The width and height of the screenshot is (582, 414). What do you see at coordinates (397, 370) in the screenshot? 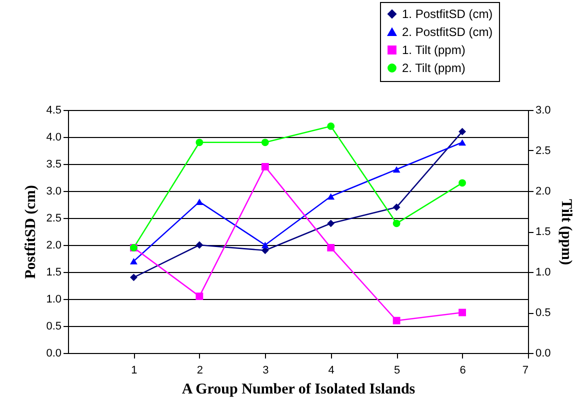
I see `x-tick-label: 5` at bounding box center [397, 370].